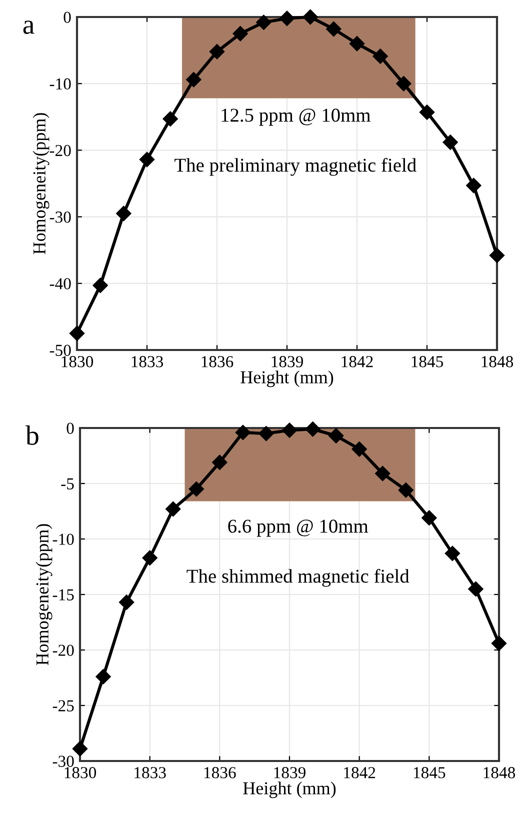 Image resolution: width=523 pixels, height=819 pixels. Describe the element at coordinates (298, 577) in the screenshot. I see `annotation: The shimmed magnetic field` at that location.